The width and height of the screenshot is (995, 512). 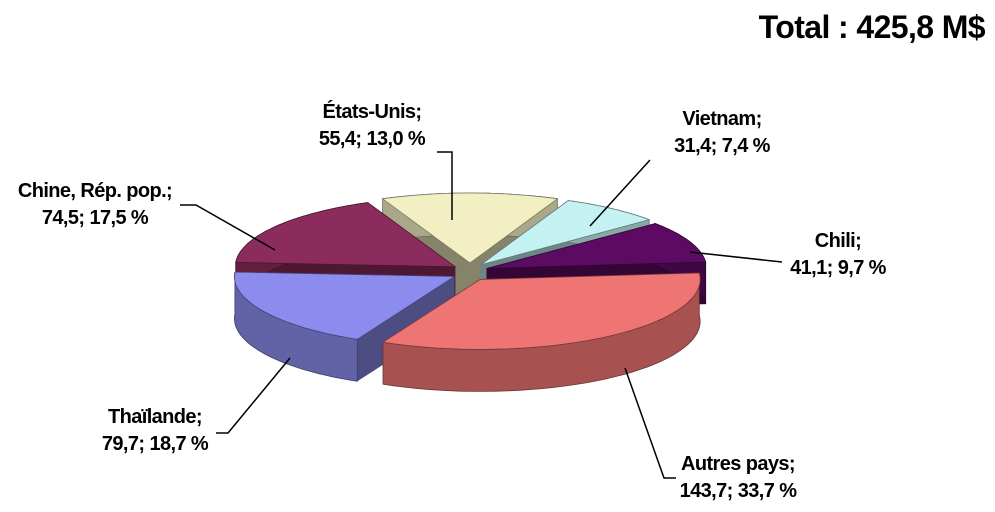 What do you see at coordinates (706, 491) in the screenshot?
I see `value-label: 143,7;` at bounding box center [706, 491].